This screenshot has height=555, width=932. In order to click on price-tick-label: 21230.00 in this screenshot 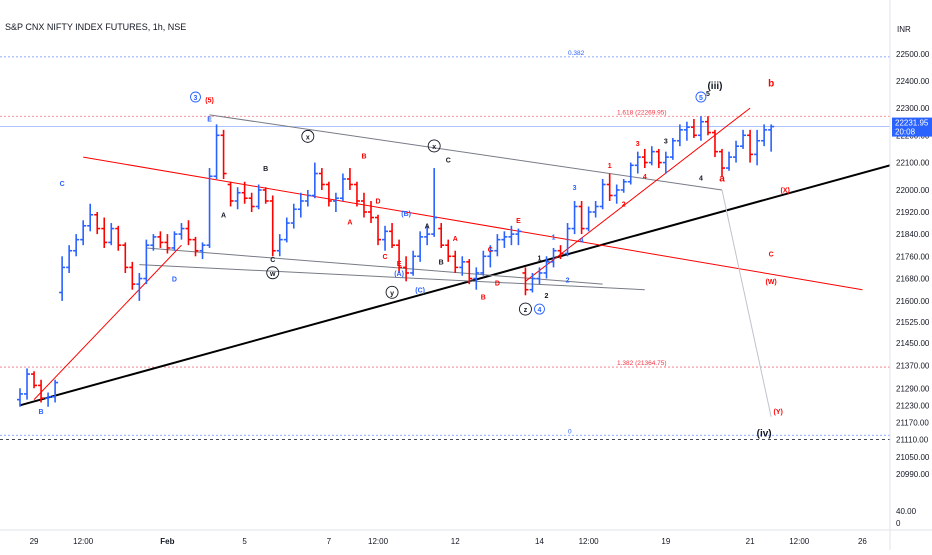, I will do `click(913, 405)`.